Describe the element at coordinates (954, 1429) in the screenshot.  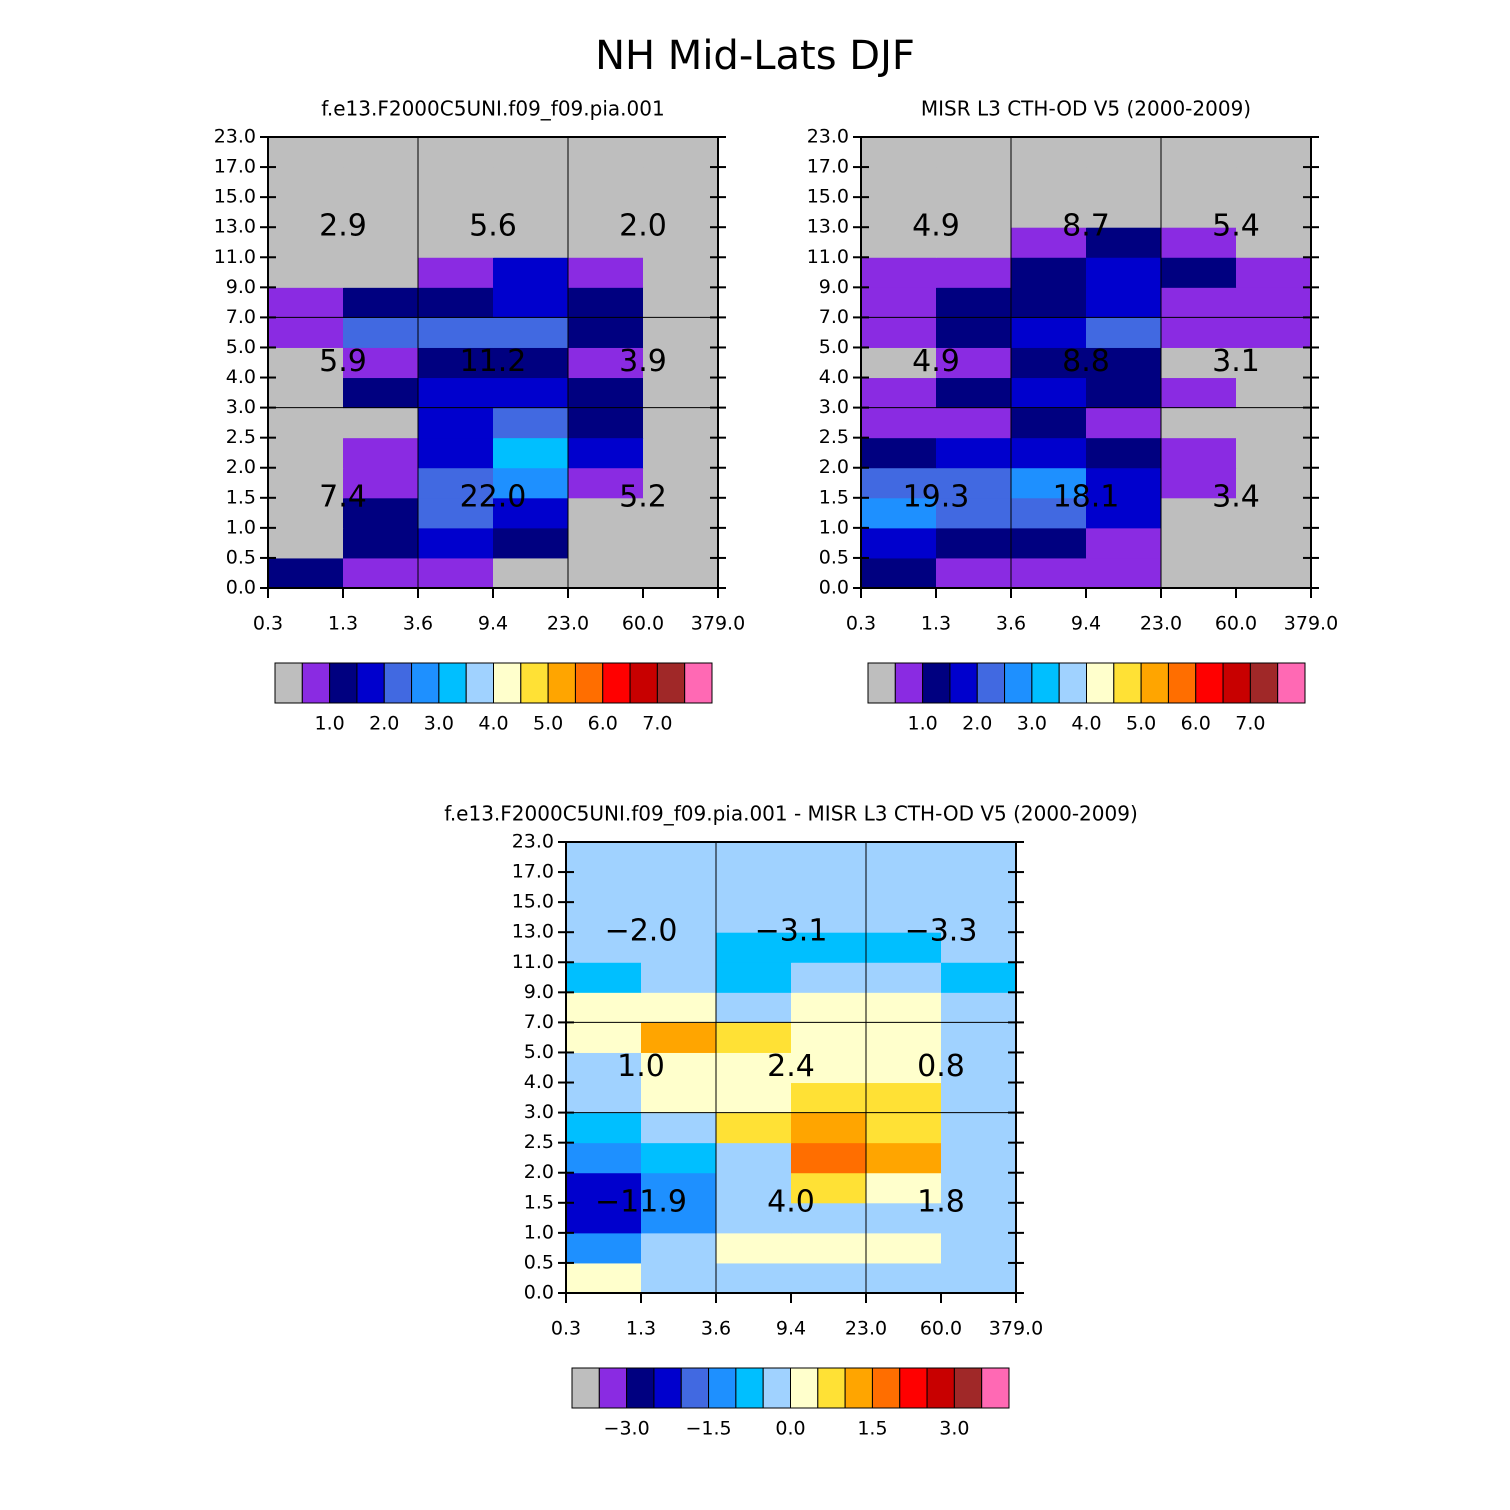
I see `colorbar-label: 3.0` at that location.